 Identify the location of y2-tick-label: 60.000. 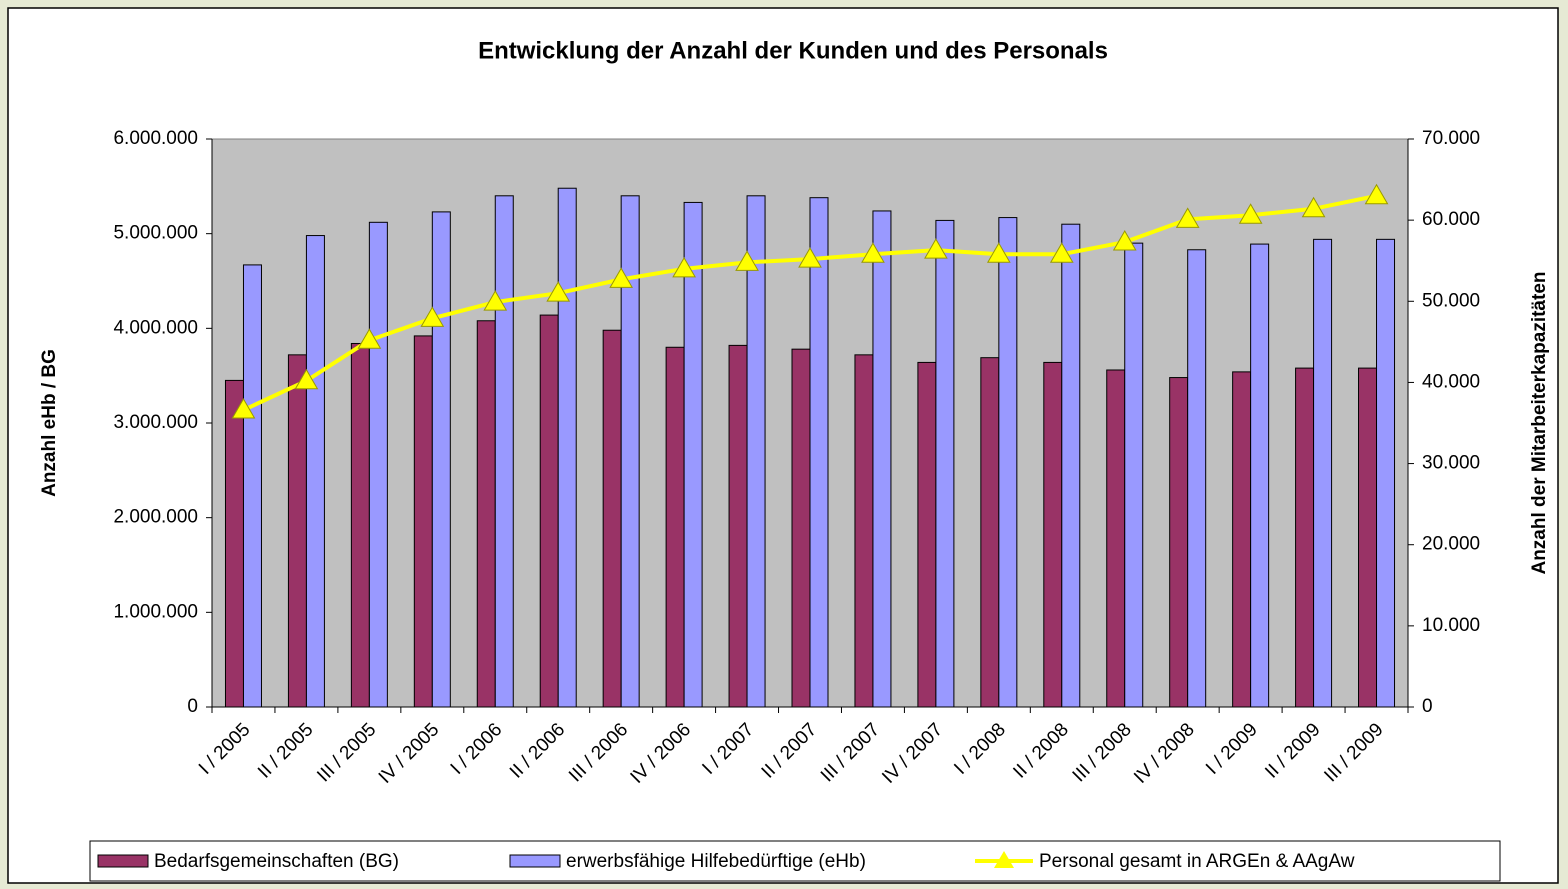
(1451, 219).